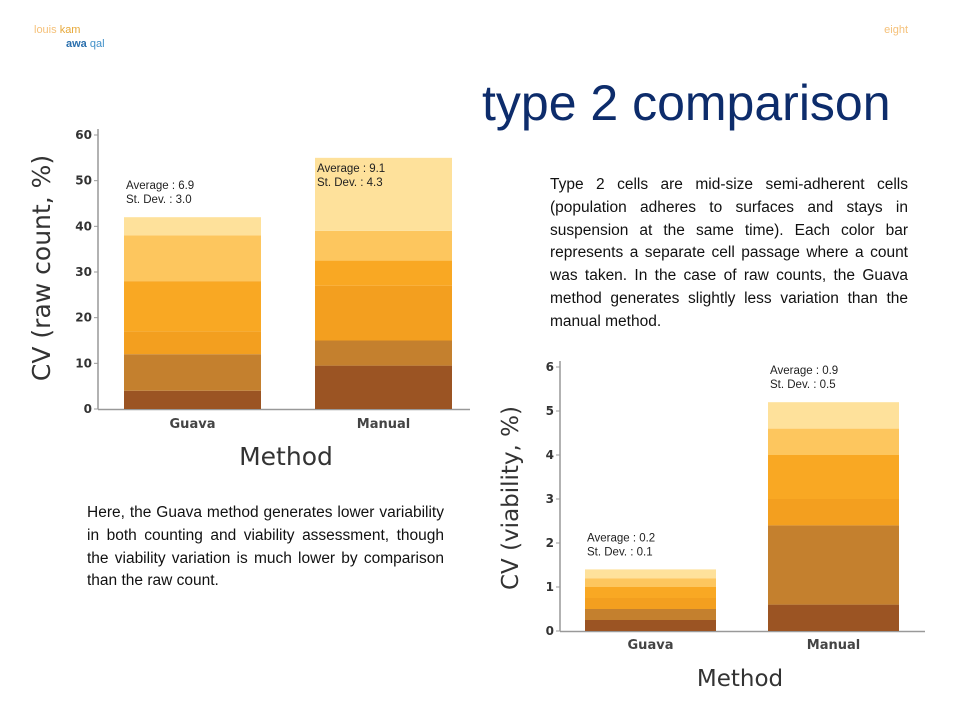 The image size is (960, 720). I want to click on header-author-last: kam, so click(70, 30).